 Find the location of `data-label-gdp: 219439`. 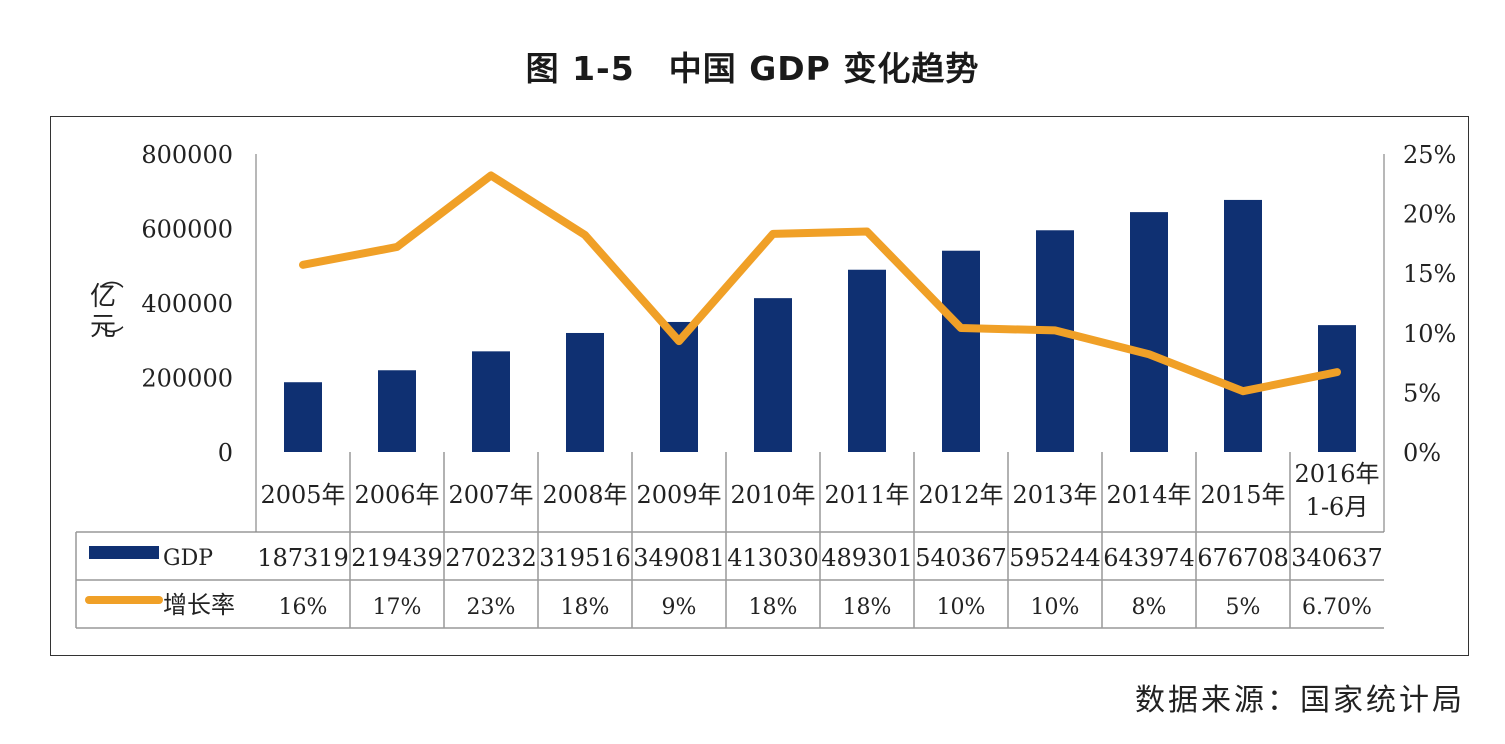

data-label-gdp: 219439 is located at coordinates (397, 558).